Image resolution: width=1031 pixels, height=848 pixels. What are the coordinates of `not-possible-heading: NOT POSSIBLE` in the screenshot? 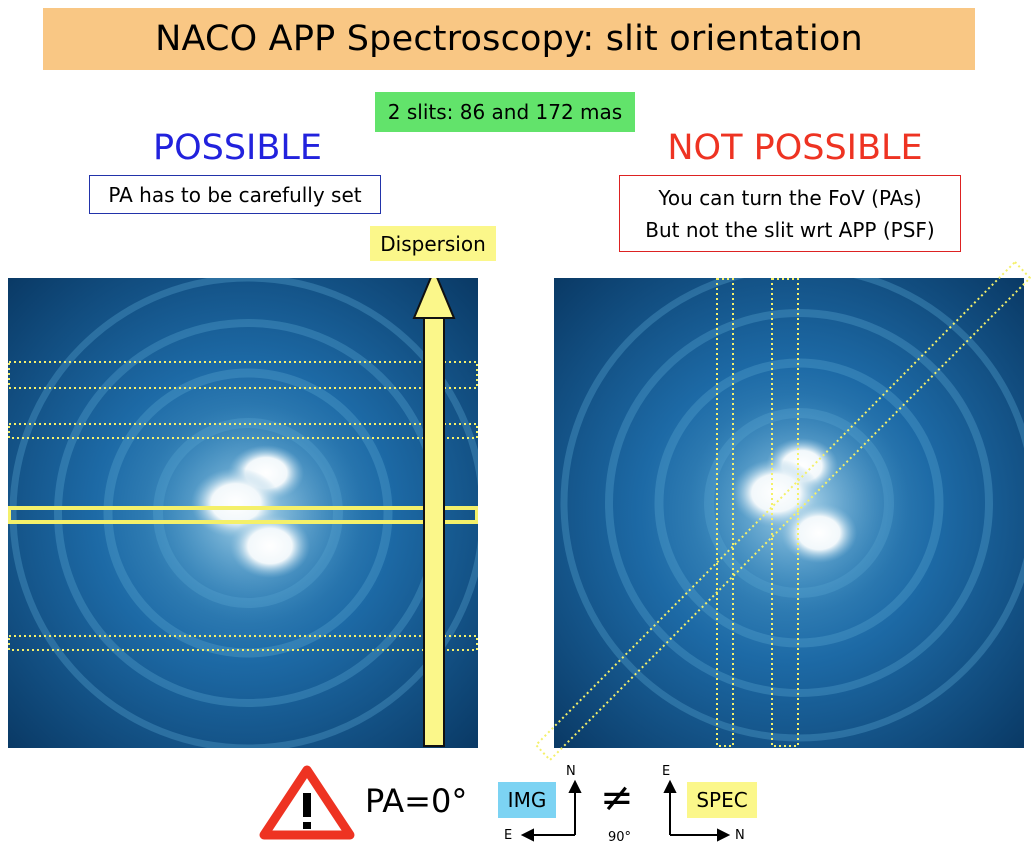 It's located at (795, 148).